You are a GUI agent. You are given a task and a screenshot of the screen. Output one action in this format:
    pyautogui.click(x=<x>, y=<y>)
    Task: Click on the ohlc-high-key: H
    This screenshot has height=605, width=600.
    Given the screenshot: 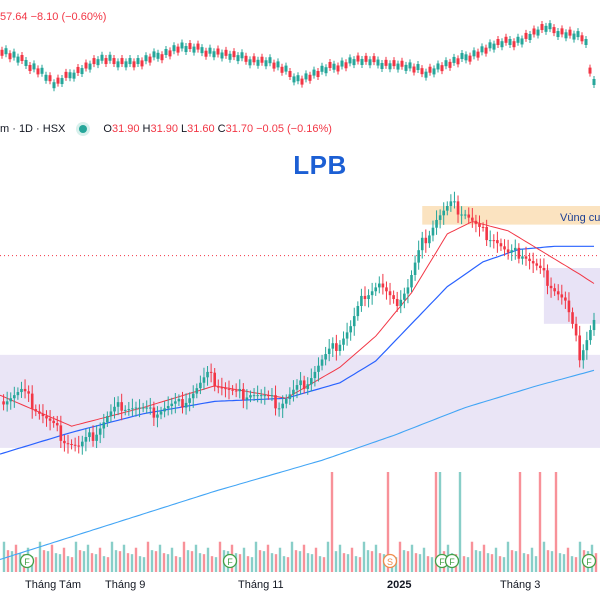 What is the action you would take?
    pyautogui.click(x=146, y=129)
    